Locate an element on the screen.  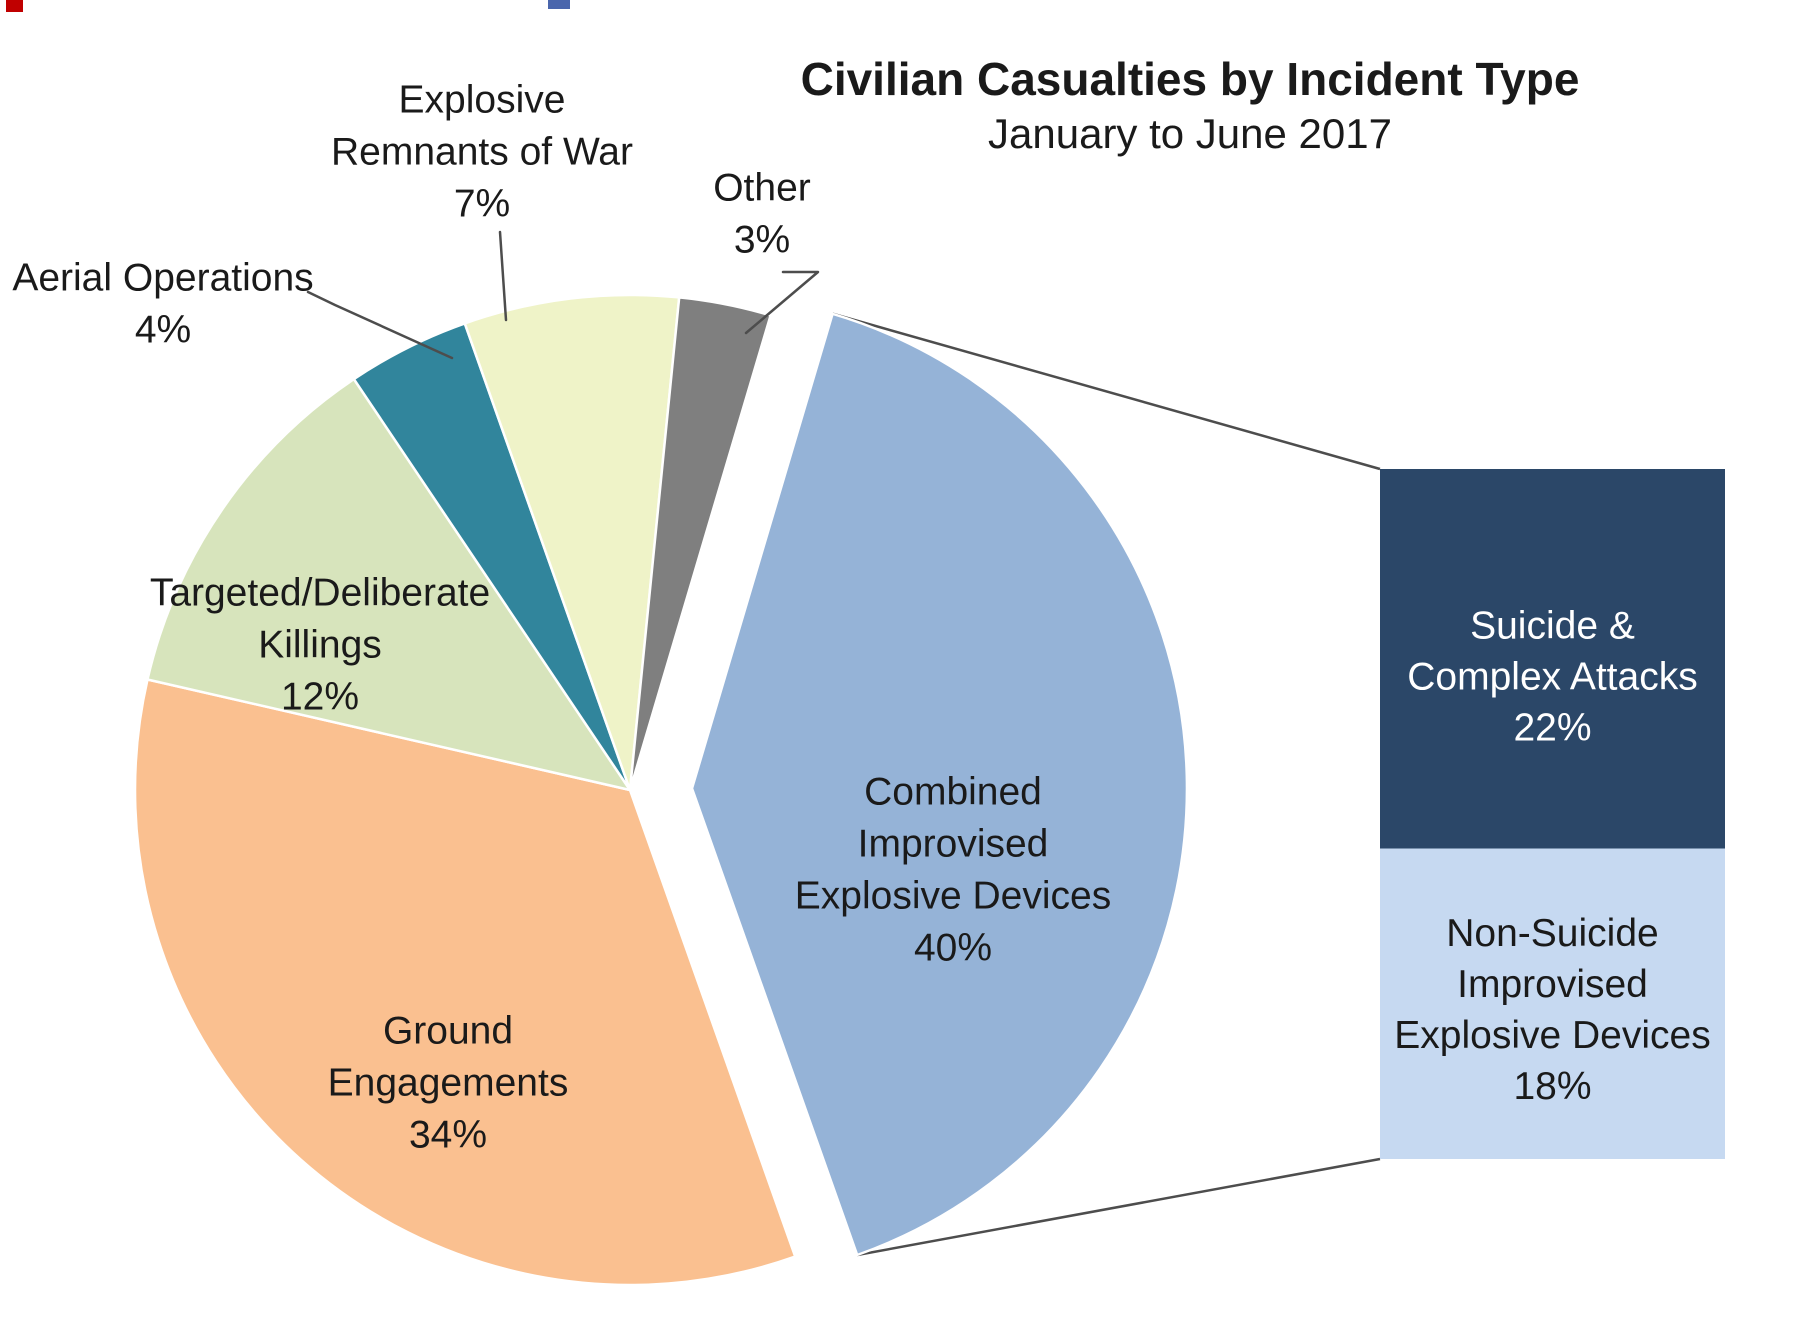
slice-label-targeted: Killings is located at coordinates (320, 645).